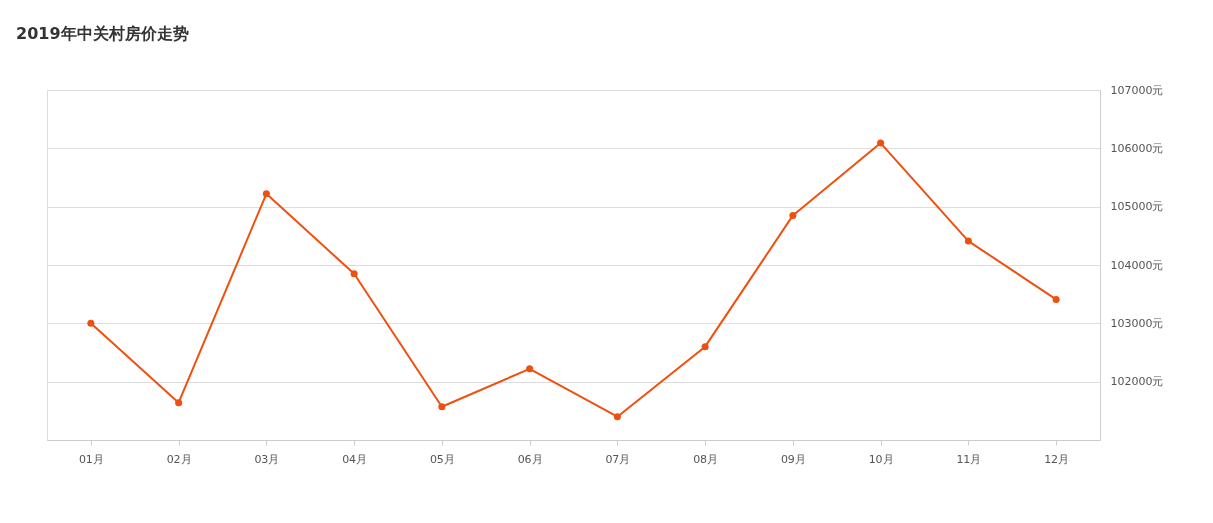 Image resolution: width=1213 pixels, height=523 pixels. I want to click on y-tick-label: 104000元, so click(1137, 265).